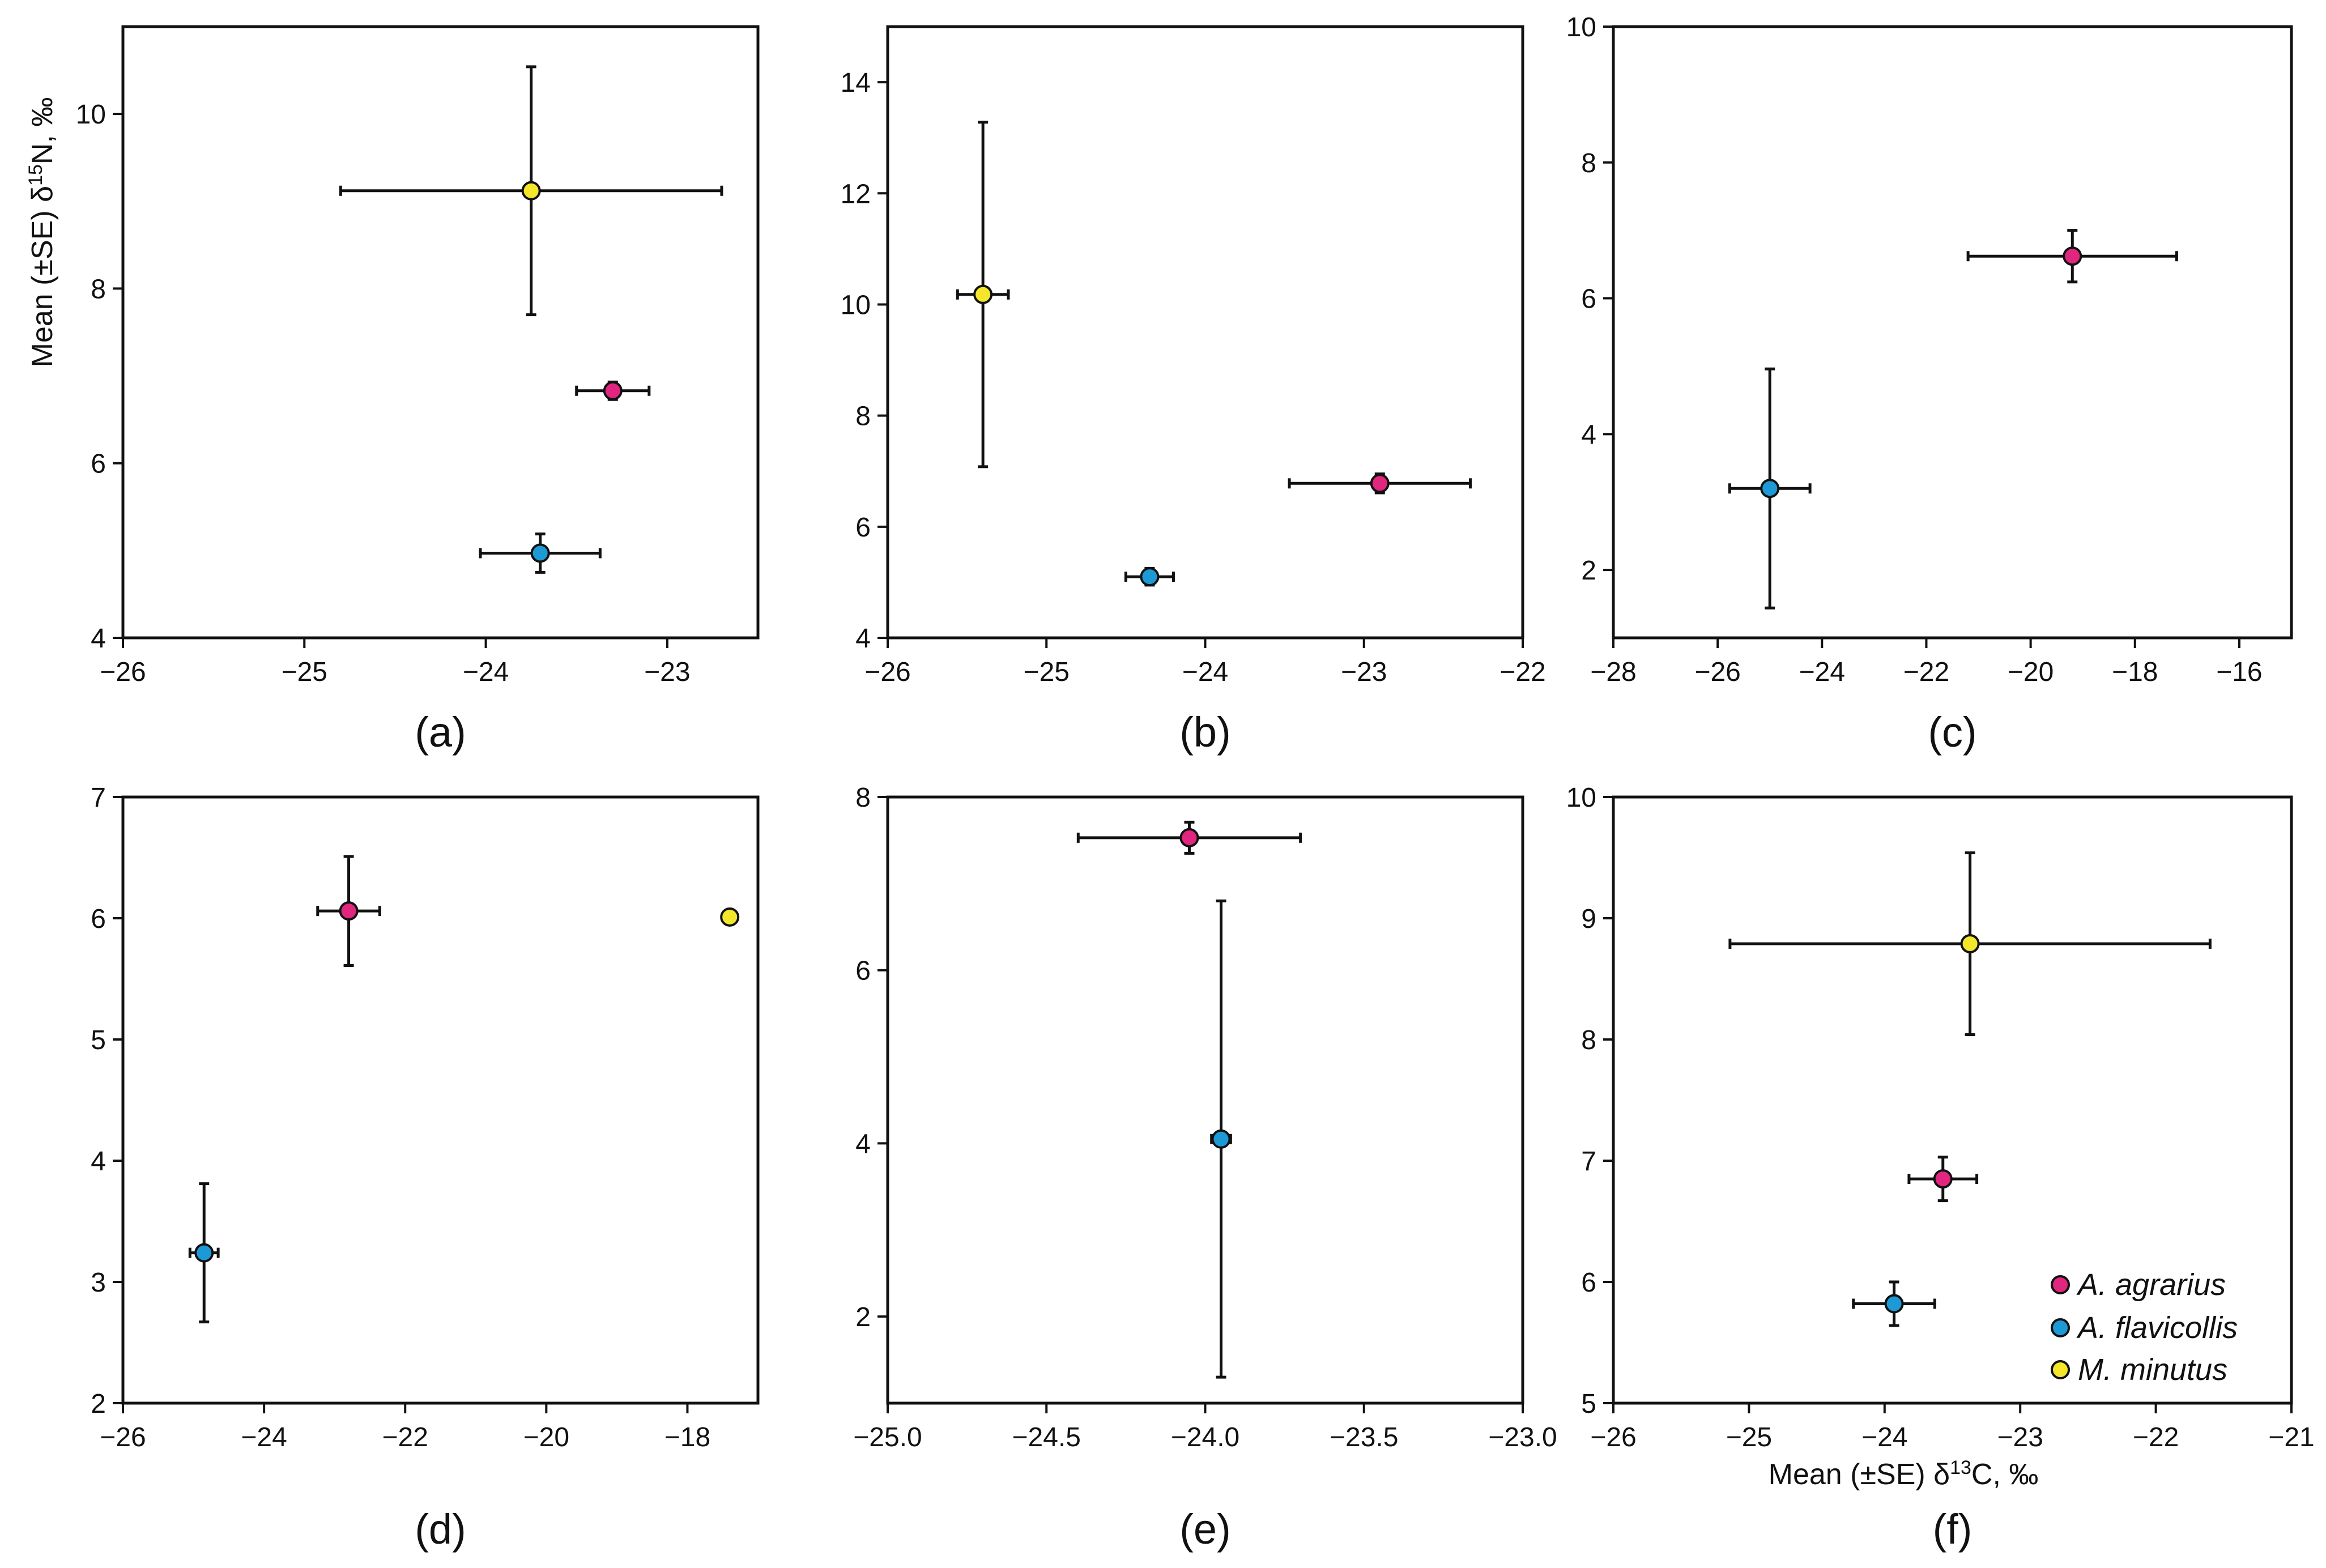 The width and height of the screenshot is (2326, 1568). Describe the element at coordinates (264, 1437) in the screenshot. I see `panel-d-x-tick-label: −24` at that location.